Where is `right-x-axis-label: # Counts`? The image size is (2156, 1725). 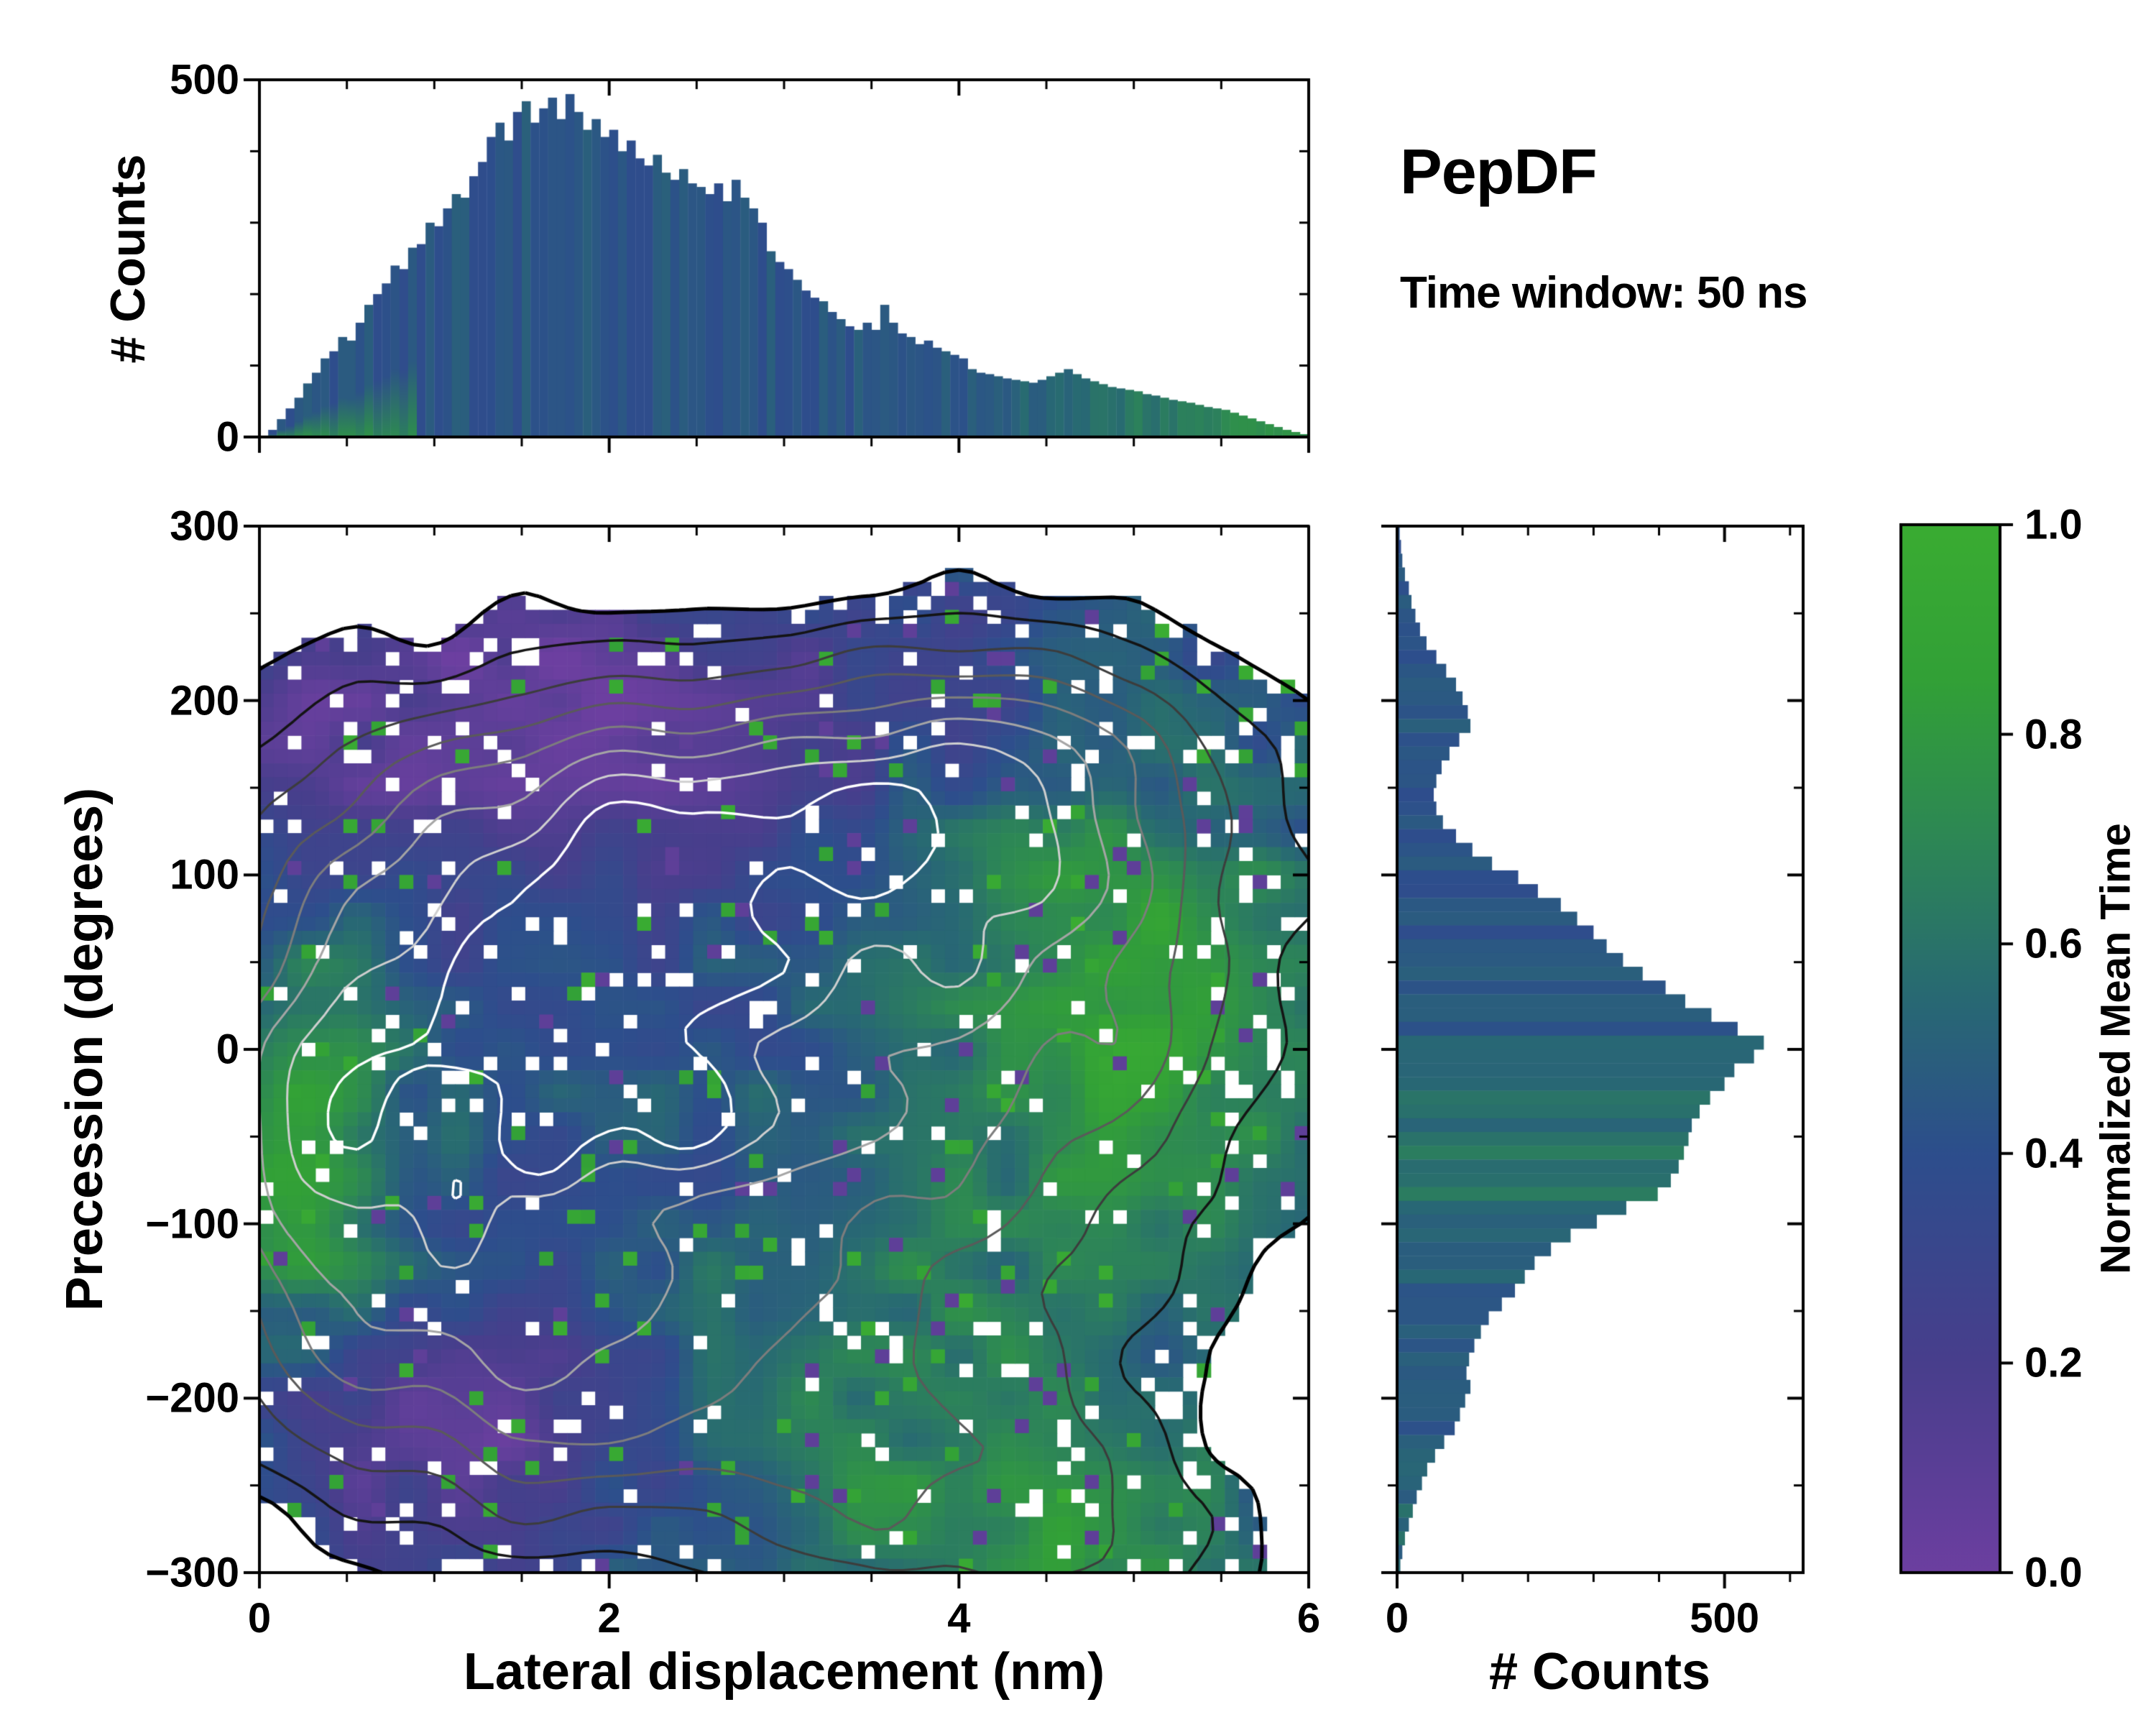
right-x-axis-label: # Counts is located at coordinates (1599, 1672).